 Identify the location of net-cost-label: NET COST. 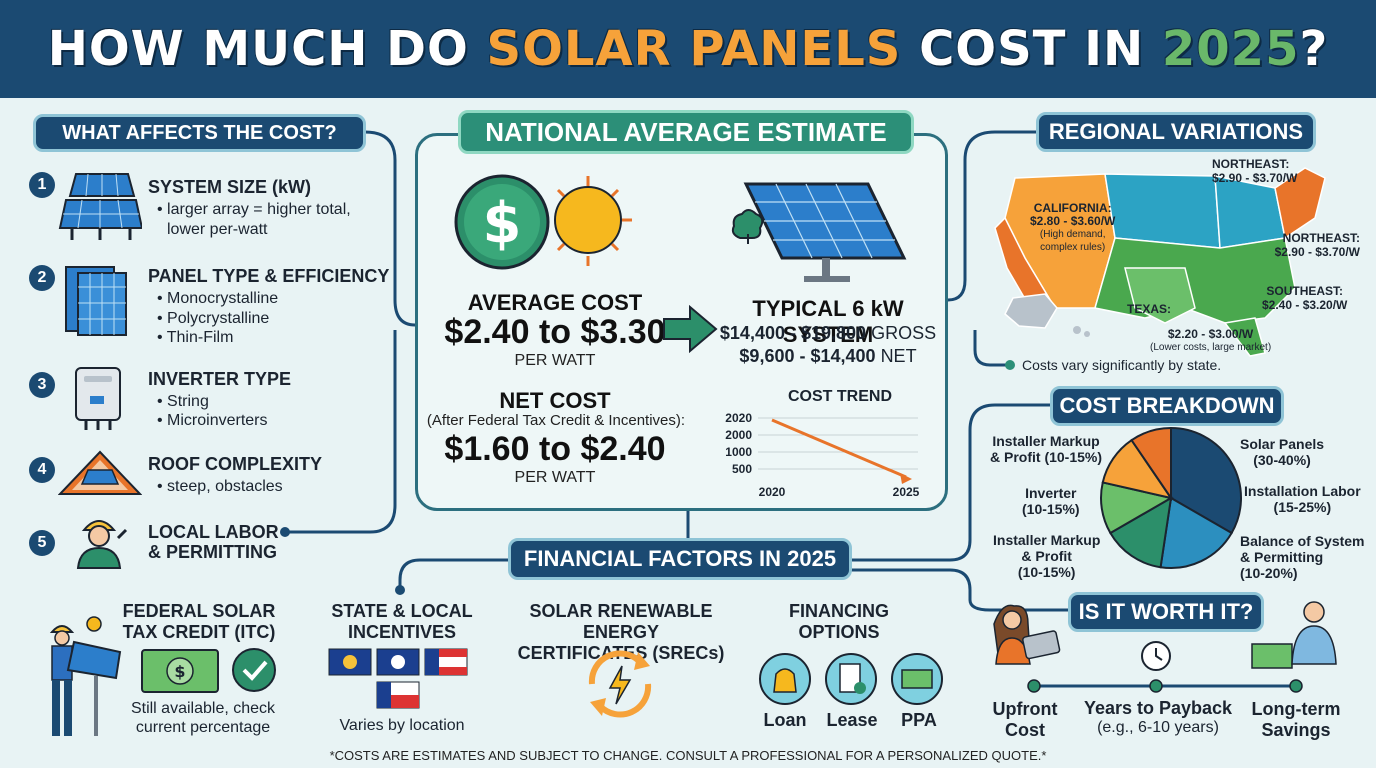
(555, 400).